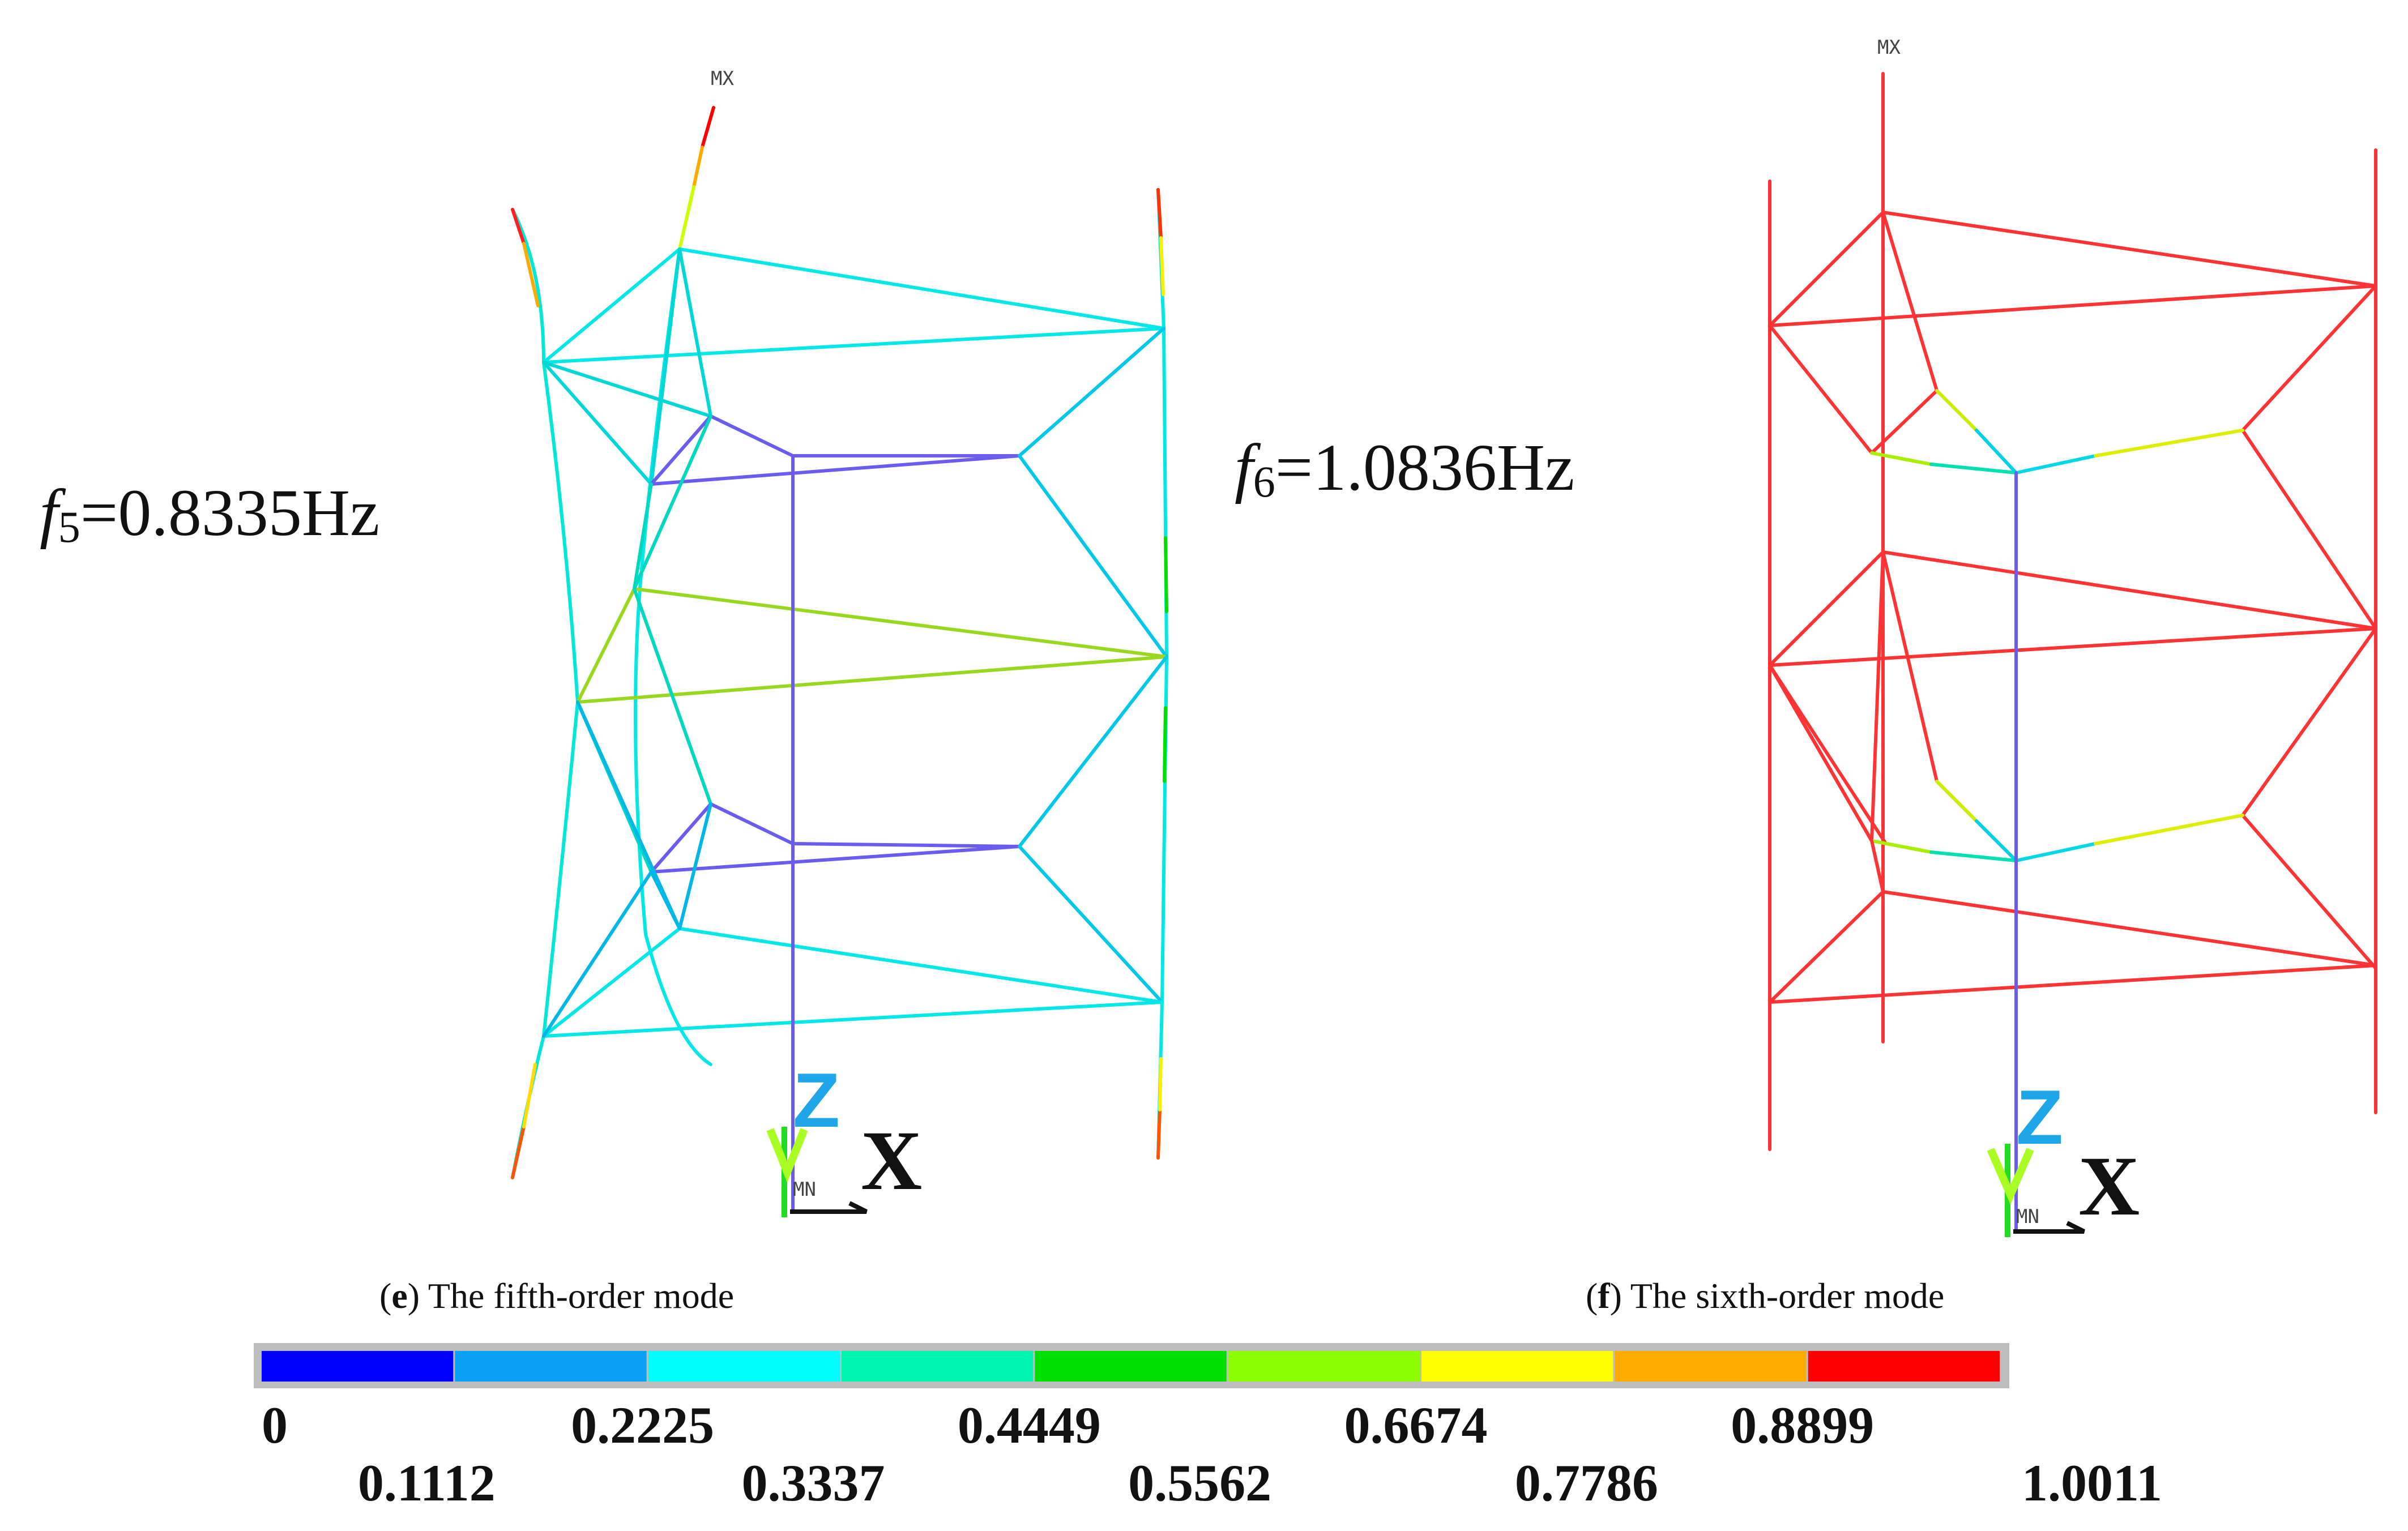 The height and width of the screenshot is (1531, 2408). Describe the element at coordinates (531, 274) in the screenshot. I see `left-column-top-mid` at that location.